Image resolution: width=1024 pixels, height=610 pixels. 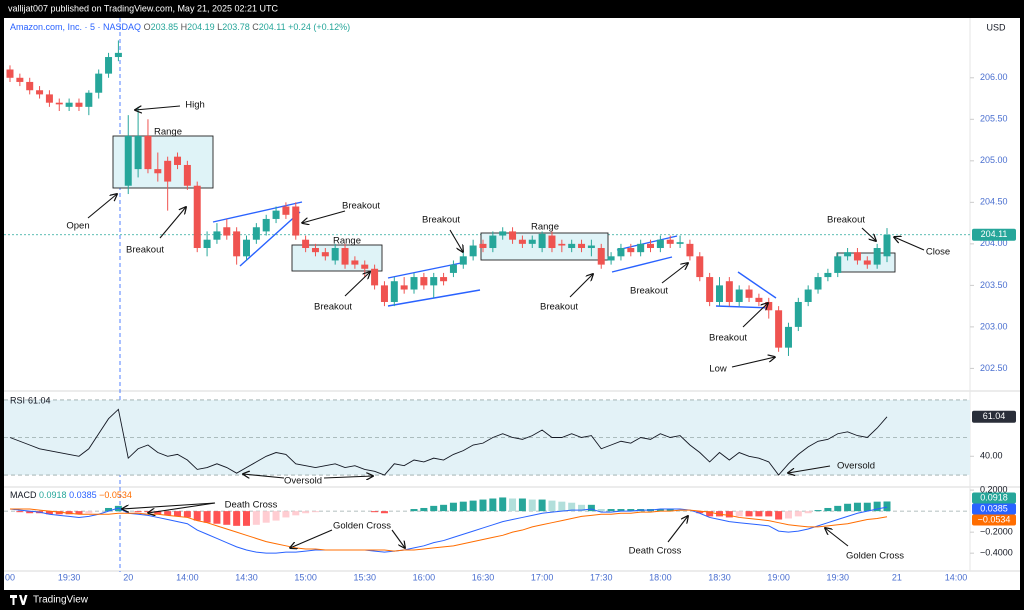 What do you see at coordinates (994, 77) in the screenshot?
I see `y-tick-label: 206.00` at bounding box center [994, 77].